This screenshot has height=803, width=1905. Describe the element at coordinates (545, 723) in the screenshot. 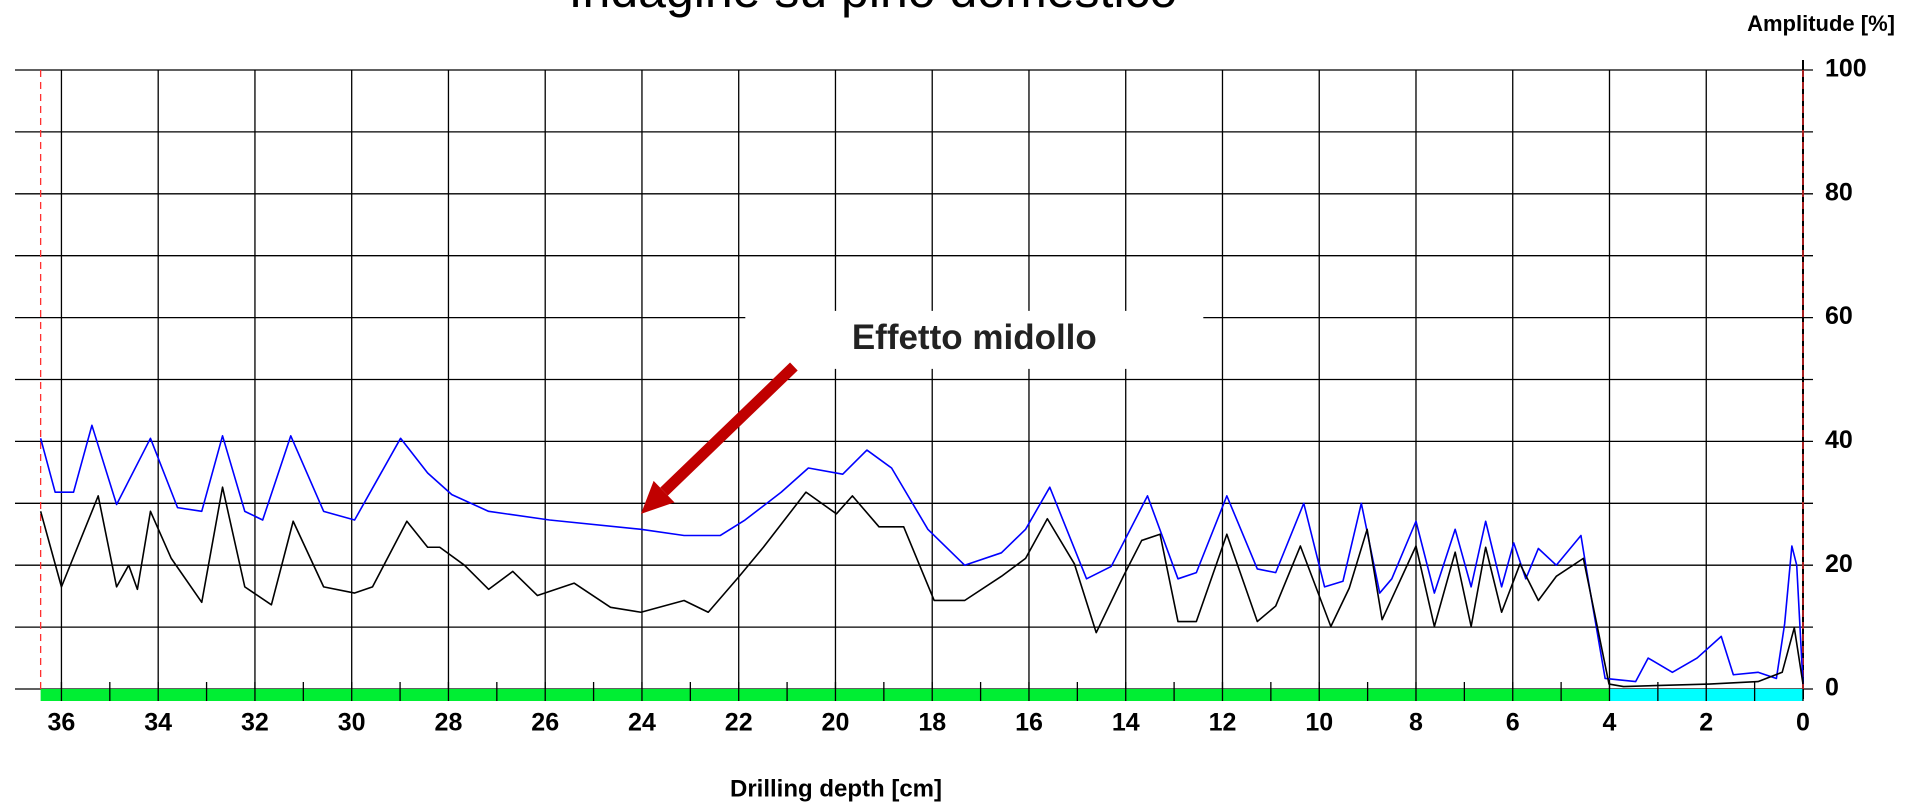

I see `x-tick-label: 26` at that location.